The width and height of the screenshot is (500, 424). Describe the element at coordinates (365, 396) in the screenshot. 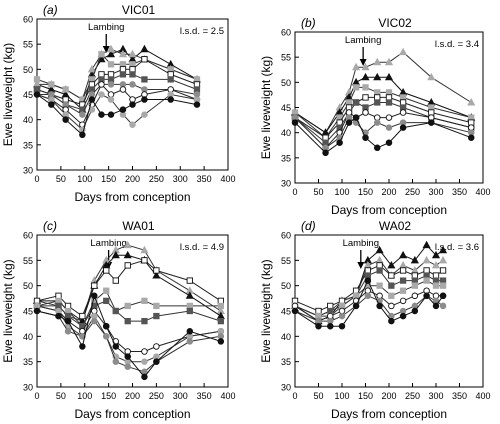

I see `x-tick-label: 150` at that location.